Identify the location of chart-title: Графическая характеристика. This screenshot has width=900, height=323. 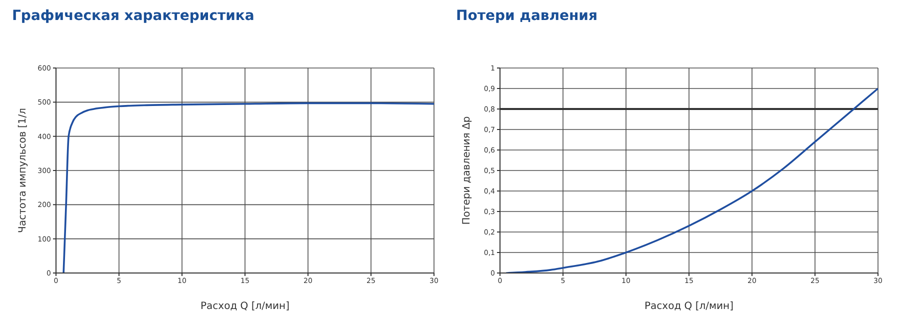
(133, 17).